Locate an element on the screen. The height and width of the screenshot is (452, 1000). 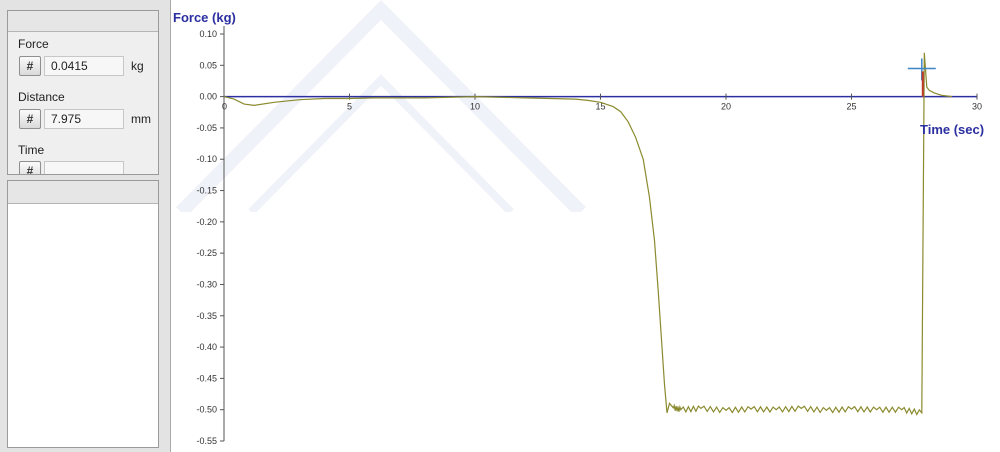
x-tick-label: 10 is located at coordinates (475, 107).